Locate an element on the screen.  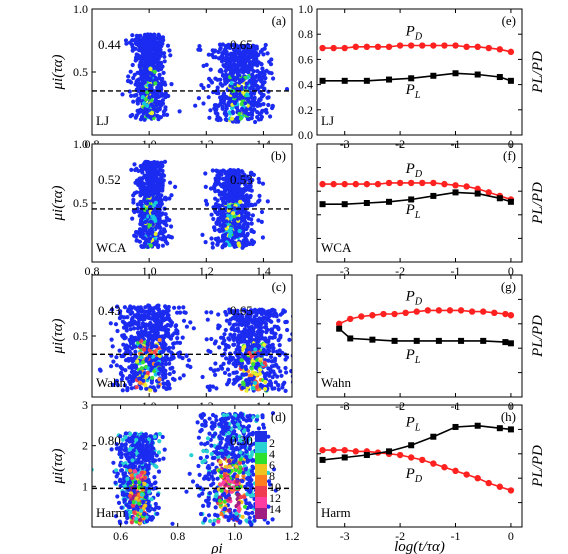
y-axis-label: μi(τα) is located at coordinates (58, 337).